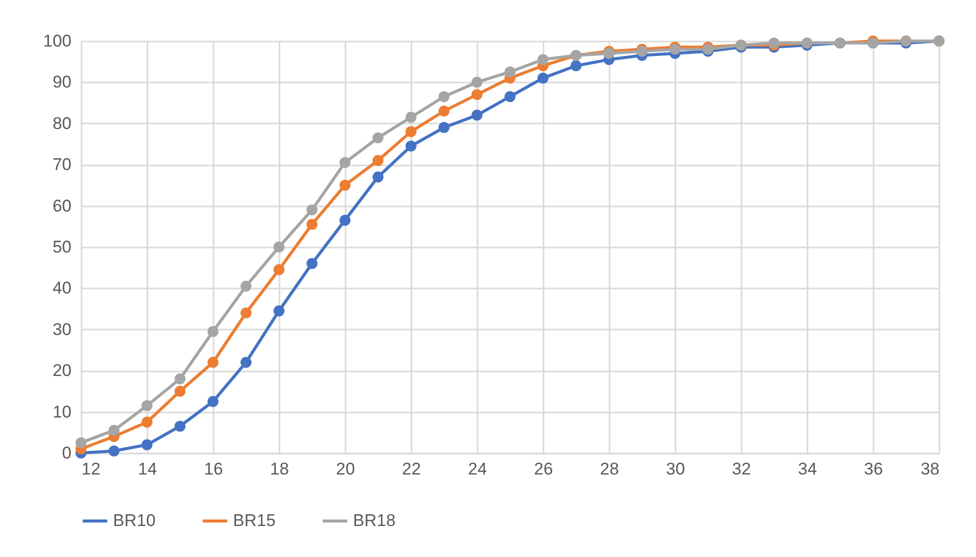  I want to click on x-tick-label: 30, so click(675, 469).